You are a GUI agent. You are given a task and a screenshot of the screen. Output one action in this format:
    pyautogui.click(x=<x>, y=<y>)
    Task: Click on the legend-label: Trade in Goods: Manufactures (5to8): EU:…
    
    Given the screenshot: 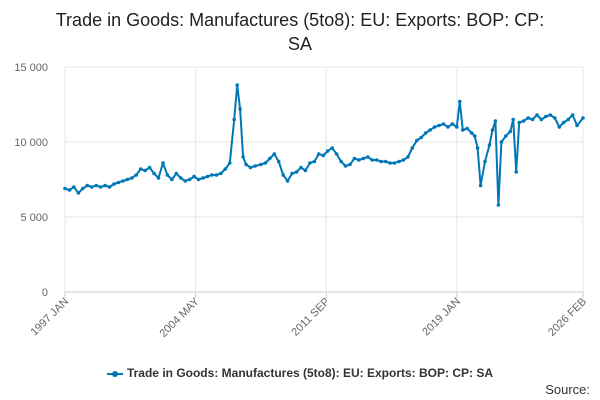 What is the action you would take?
    pyautogui.click(x=310, y=373)
    